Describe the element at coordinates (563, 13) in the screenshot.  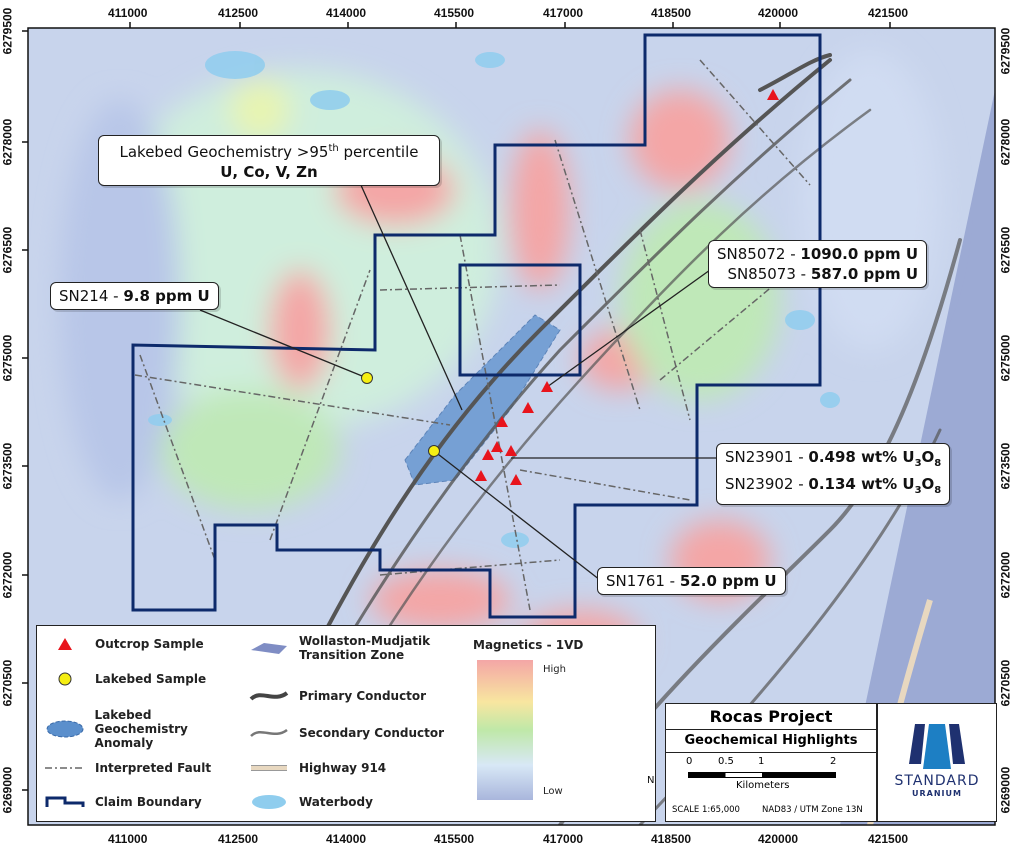
I see `x-label: 417000` at that location.